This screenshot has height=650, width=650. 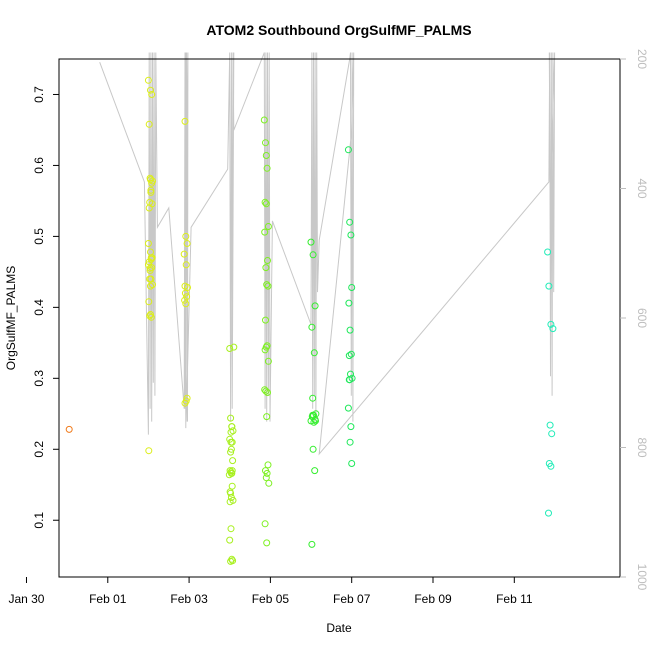 I want to click on right-axis: 200 400 600 800 1000, so click(x=634, y=320).